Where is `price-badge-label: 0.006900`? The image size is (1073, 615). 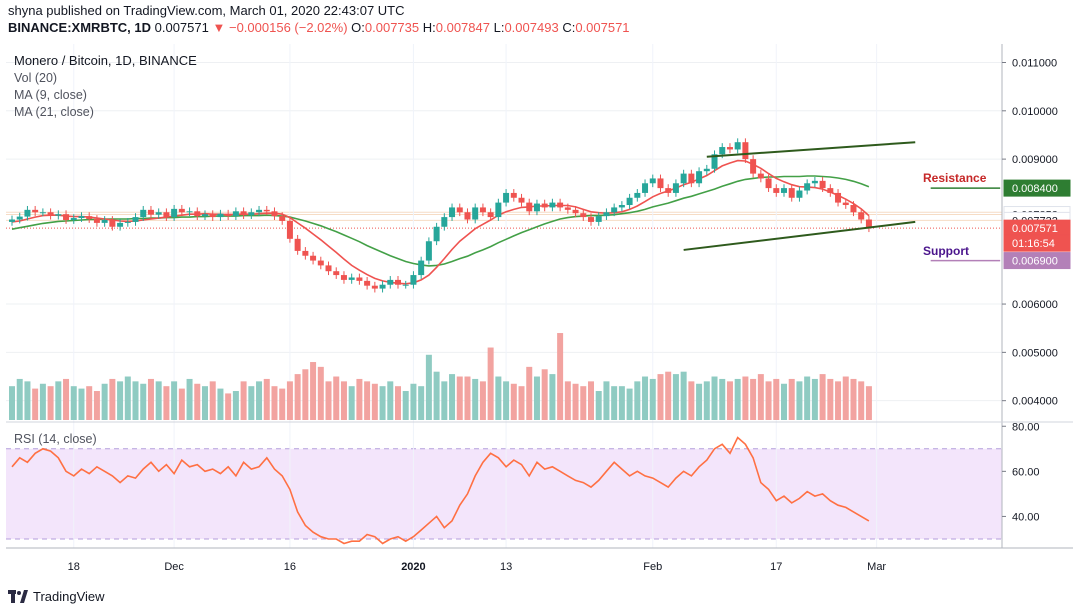
price-badge-label: 0.006900 is located at coordinates (1035, 262).